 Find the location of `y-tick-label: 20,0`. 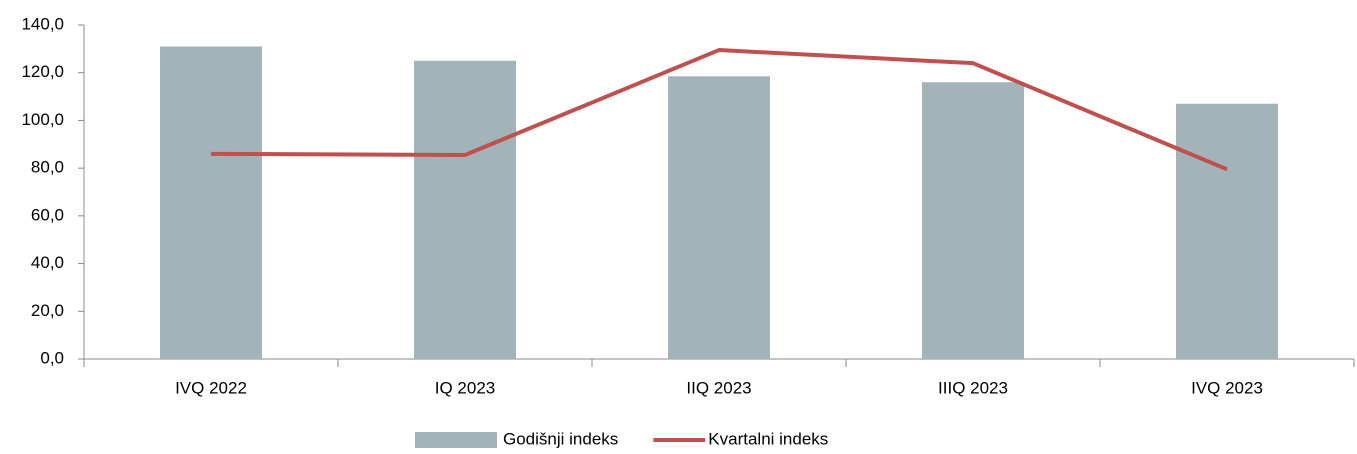

y-tick-label: 20,0 is located at coordinates (47, 310).